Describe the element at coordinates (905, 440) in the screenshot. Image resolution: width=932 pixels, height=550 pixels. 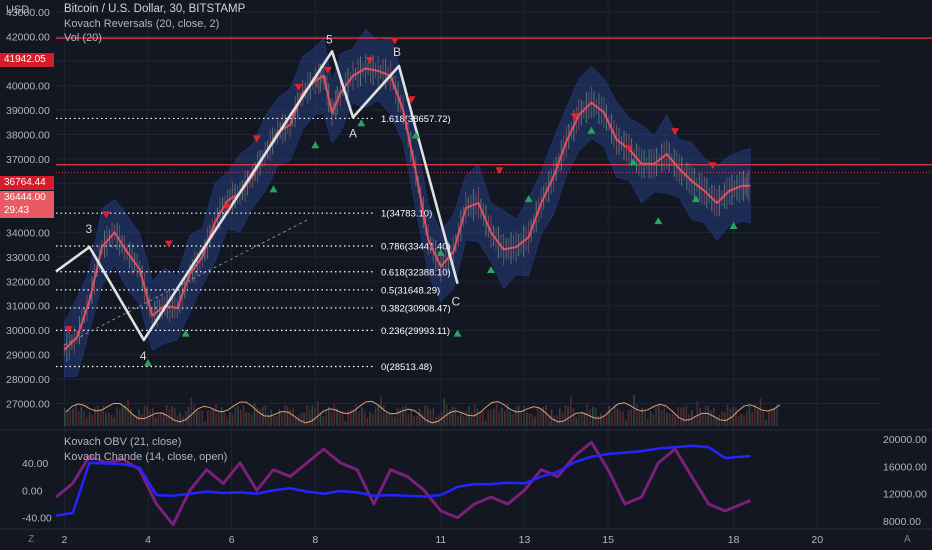
I see `obv-tick-label: 20000.00` at that location.